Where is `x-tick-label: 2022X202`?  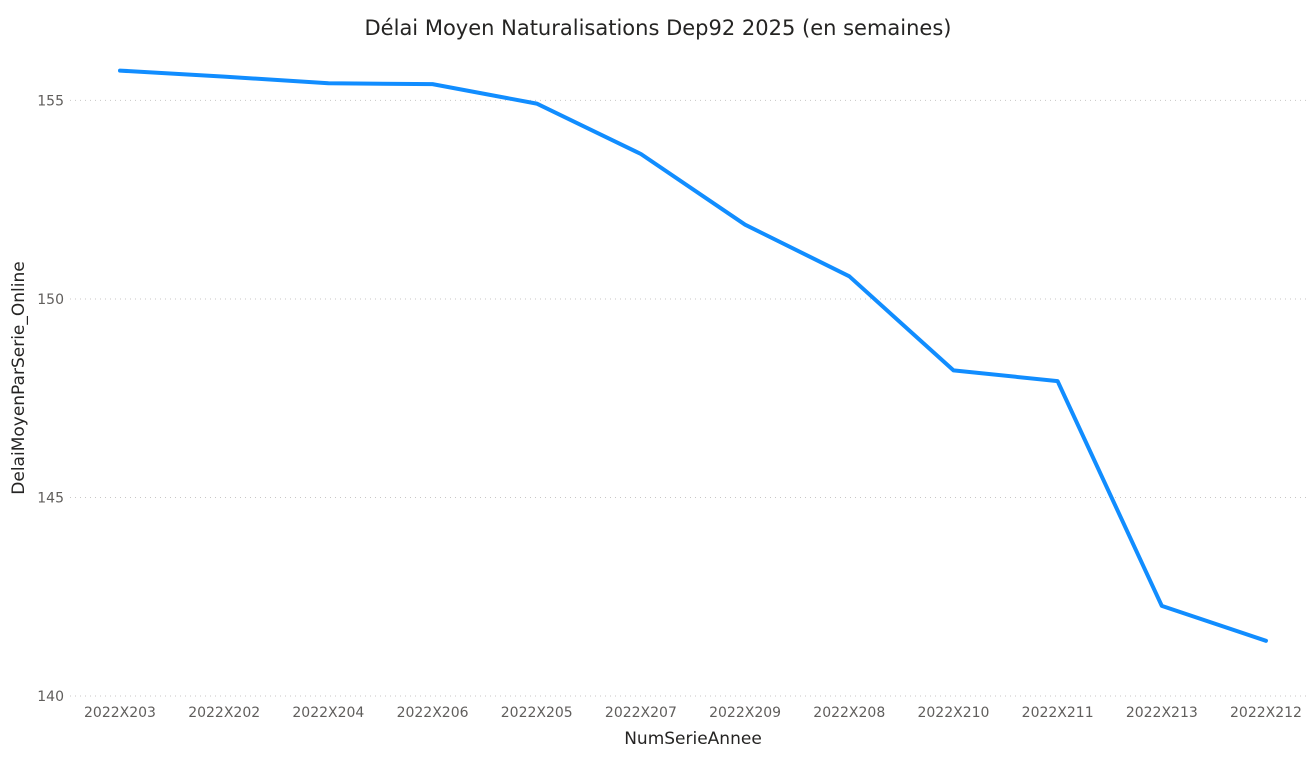
x-tick-label: 2022X202 is located at coordinates (224, 713).